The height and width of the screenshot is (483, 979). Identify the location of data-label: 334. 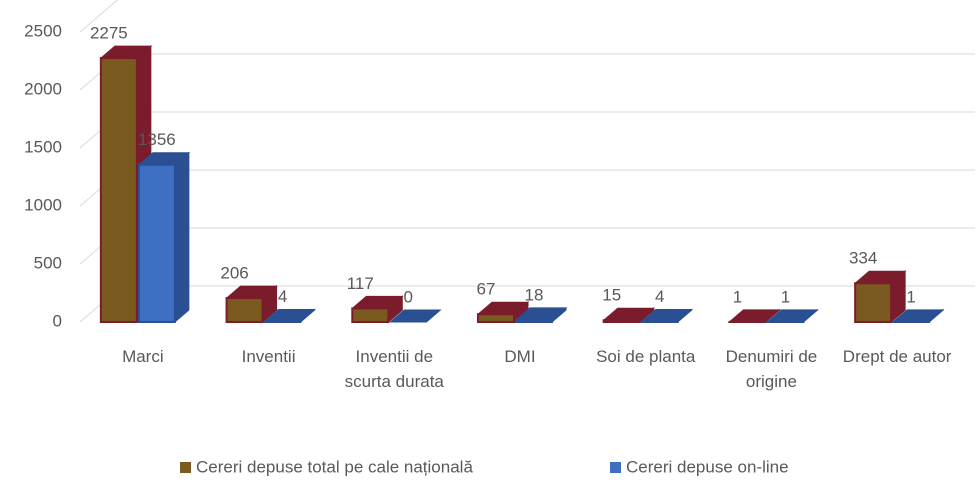
(863, 258).